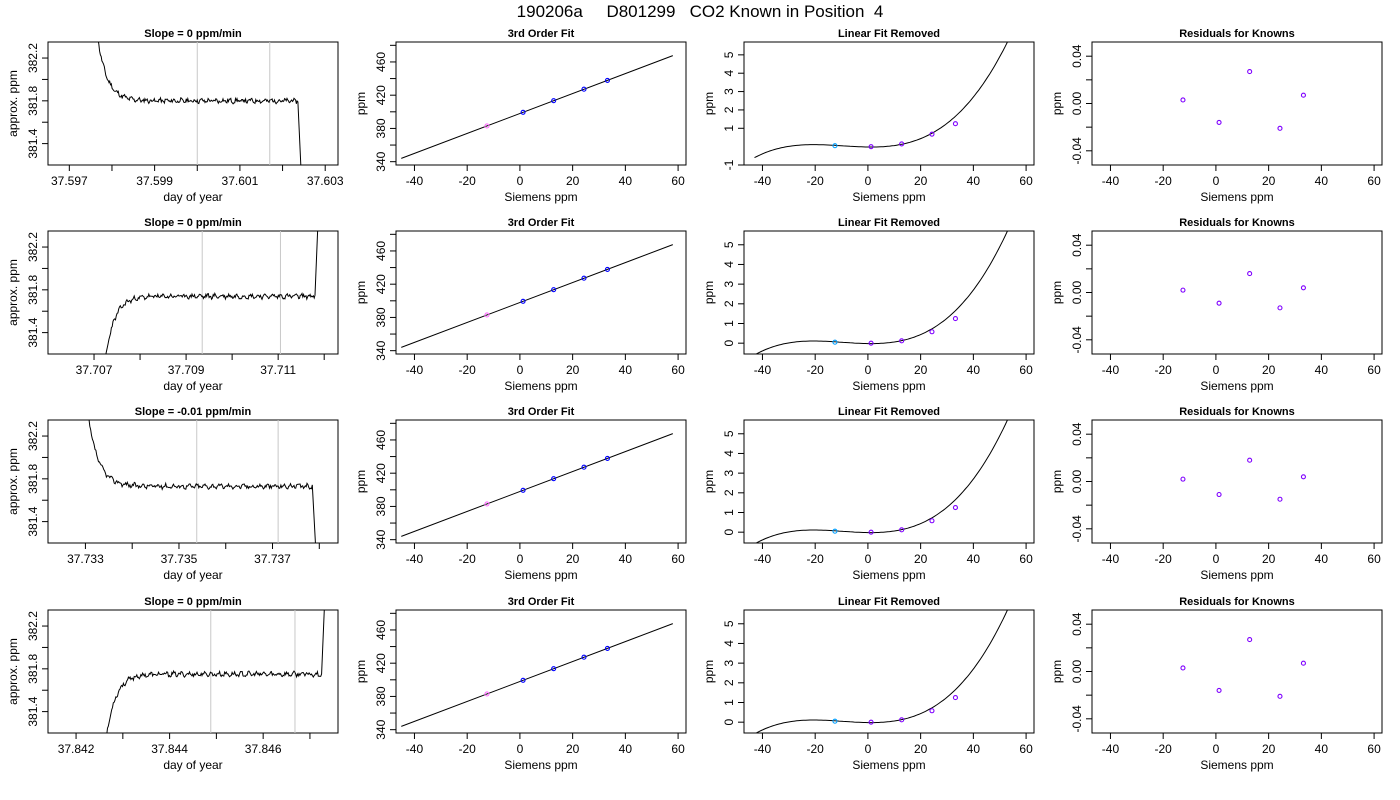 Image resolution: width=1400 pixels, height=800 pixels. Describe the element at coordinates (69, 181) in the screenshot. I see `x-tick-label: 37.597` at that location.